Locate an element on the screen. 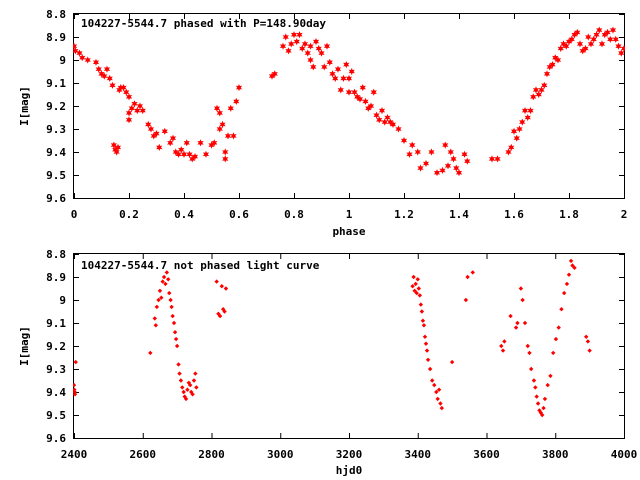 The image size is (640, 480). phased-y-tick-label: 8.8 is located at coordinates (56, 14).